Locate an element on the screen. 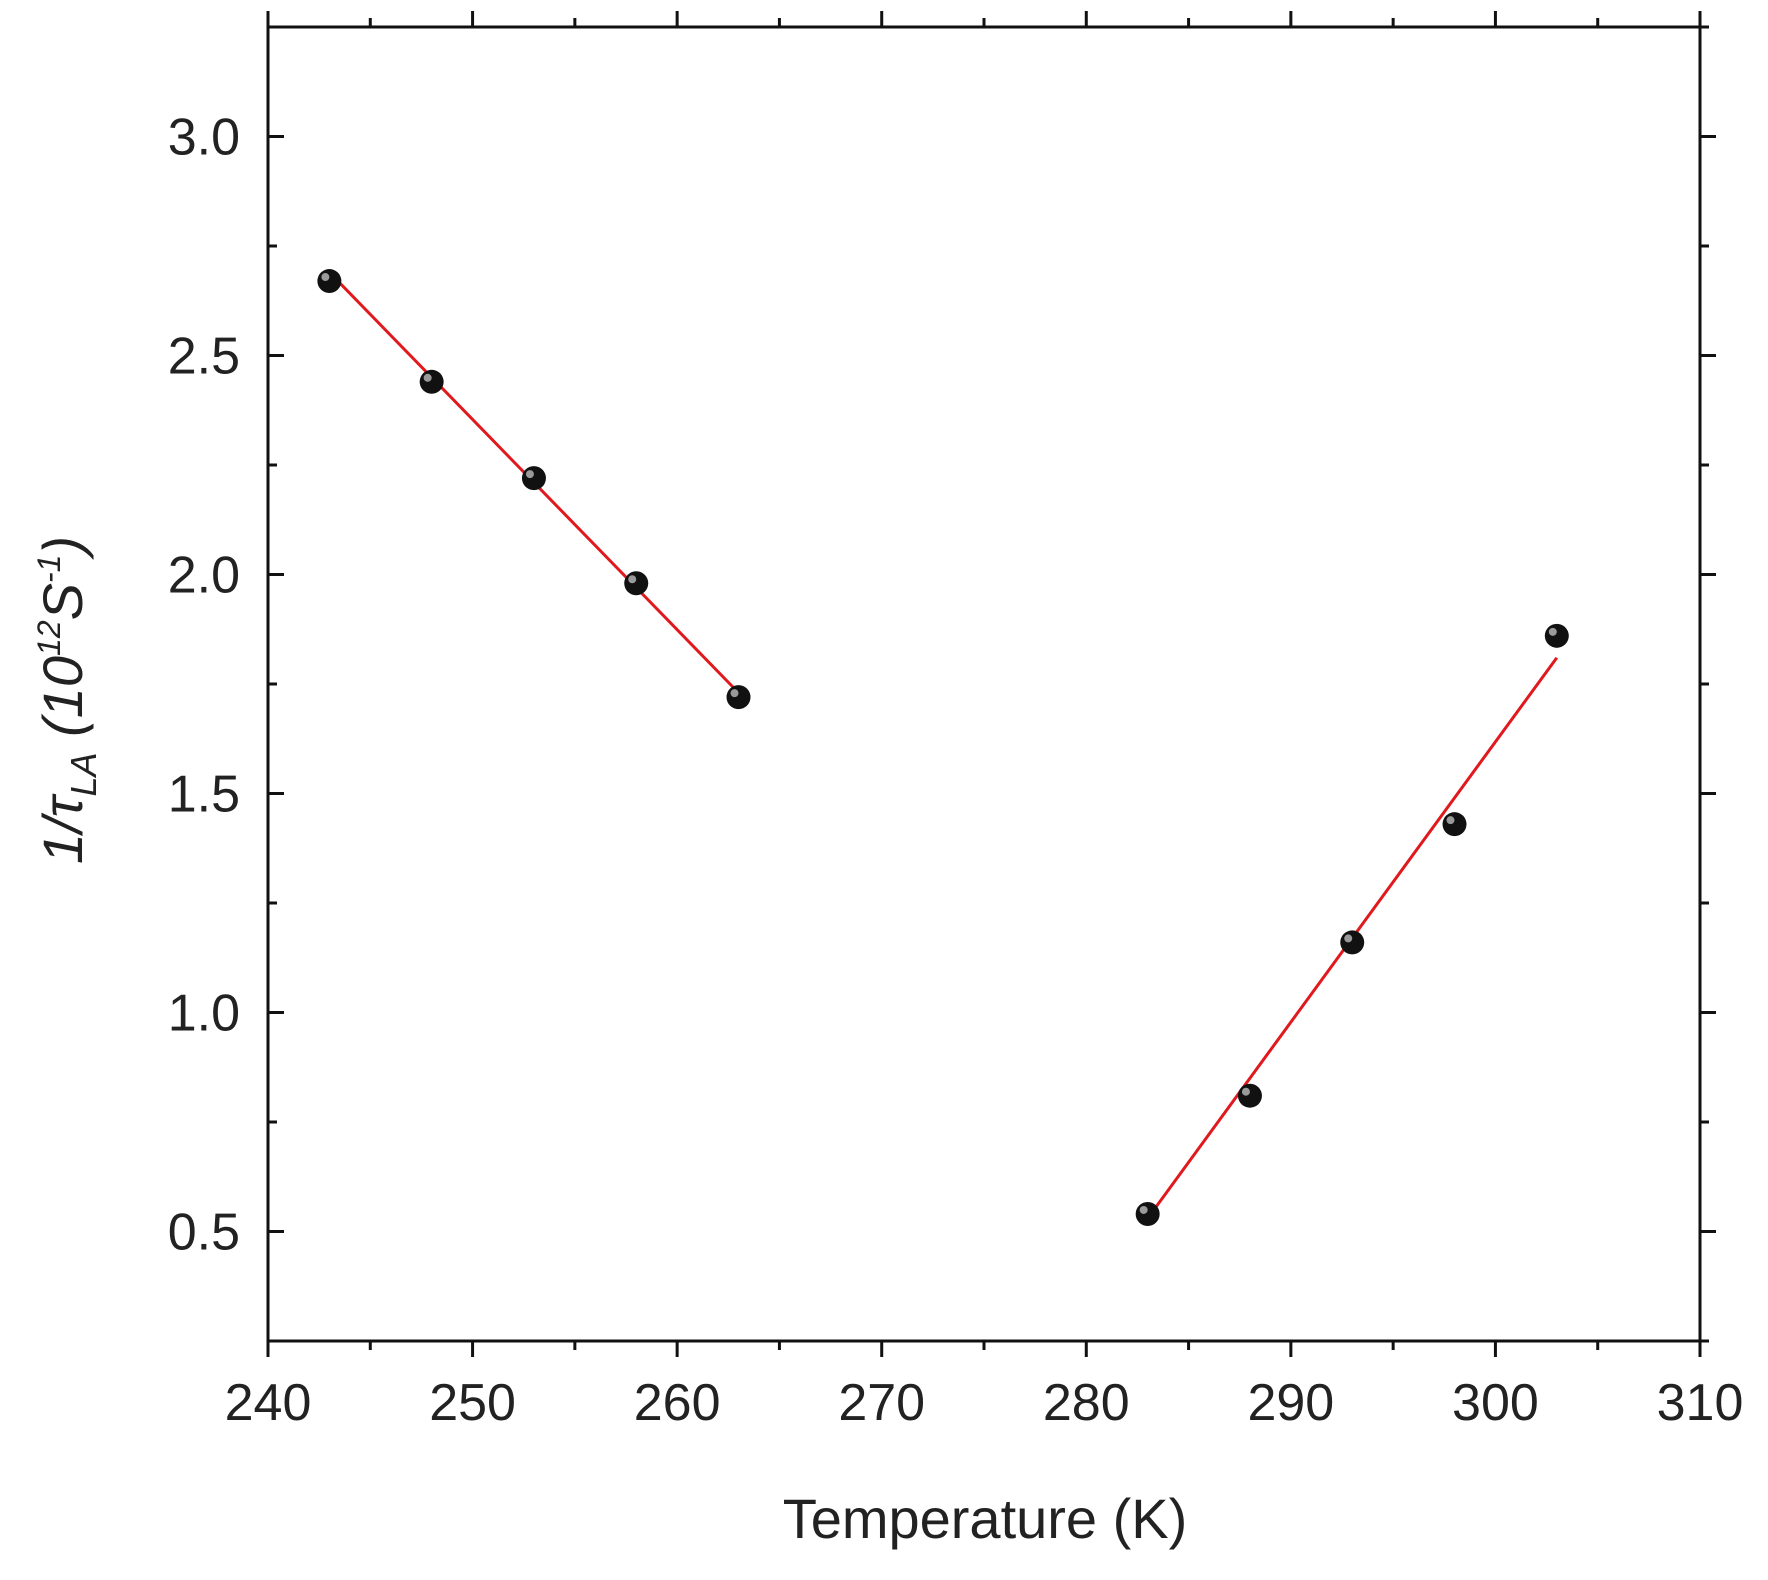 This screenshot has width=1768, height=1580. y-axis-title-exponent2: -1 is located at coordinates (49, 569).